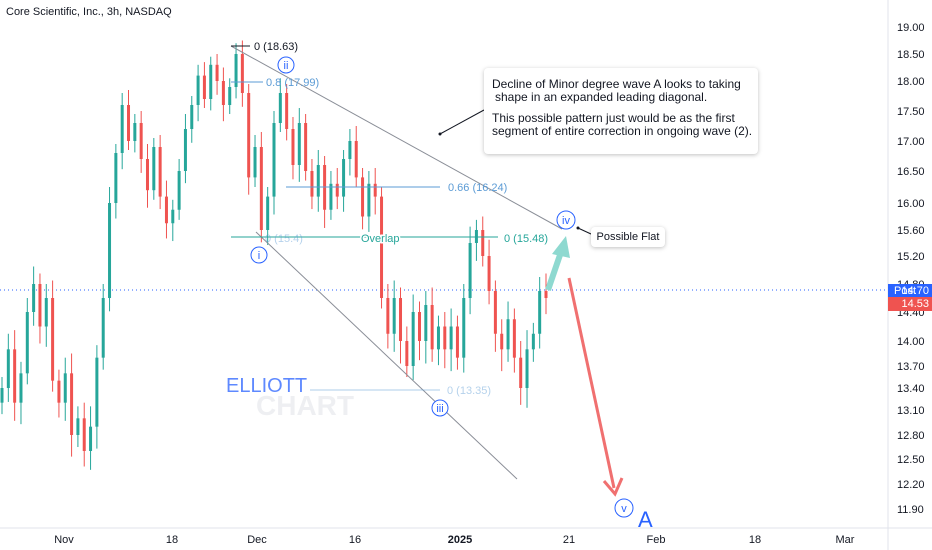 The image size is (932, 550). Describe the element at coordinates (557, 263) in the screenshot. I see `up-arrow` at that location.